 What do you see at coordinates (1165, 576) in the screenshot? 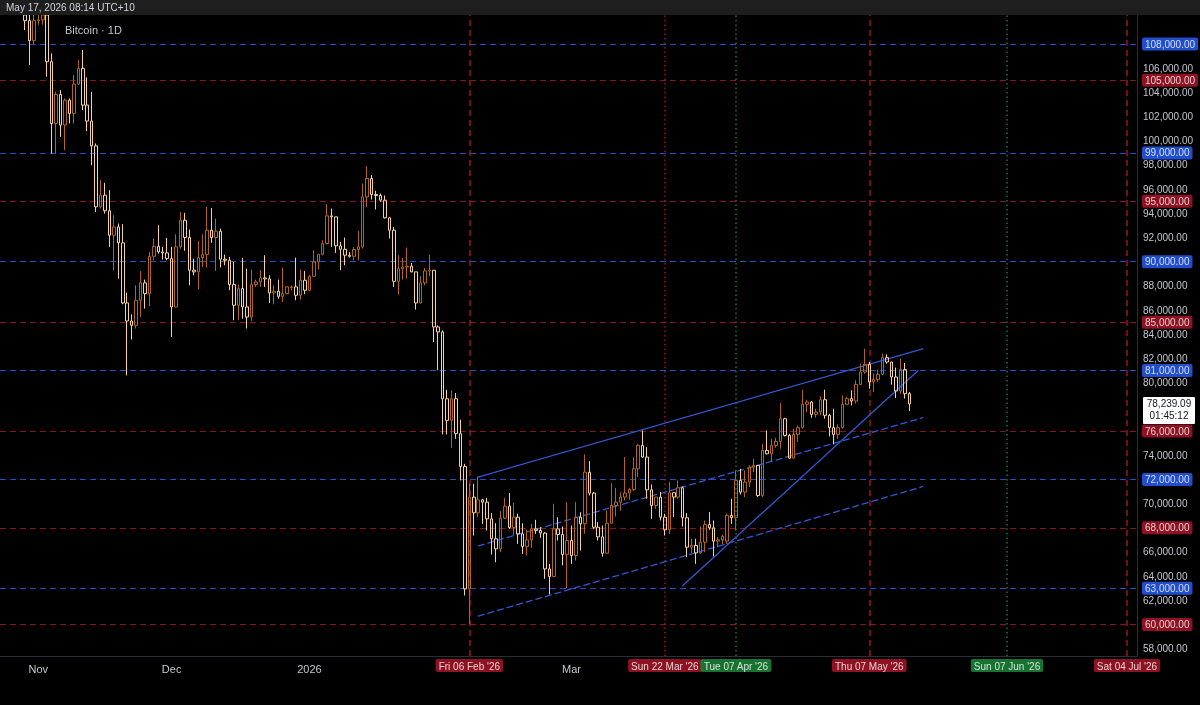
I see `y-tick-label: 64,000.00` at bounding box center [1165, 576].